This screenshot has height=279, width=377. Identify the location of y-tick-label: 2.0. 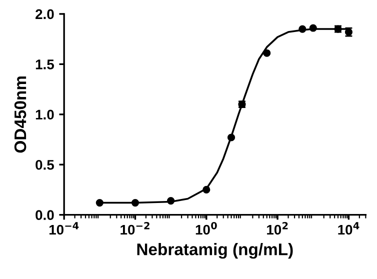
(45, 14).